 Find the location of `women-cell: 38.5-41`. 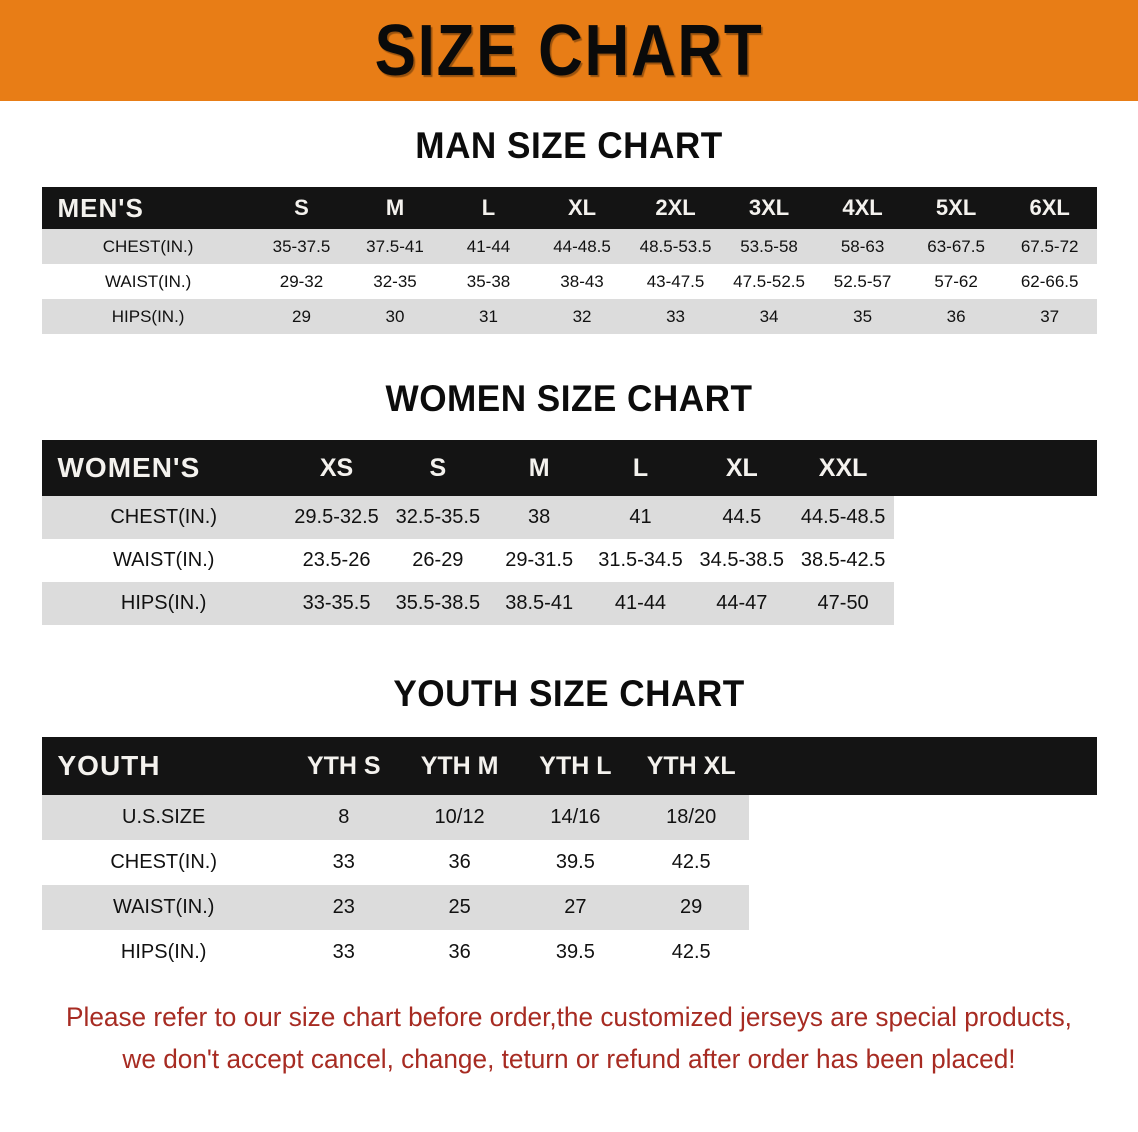

women-cell: 38.5-41 is located at coordinates (539, 603).